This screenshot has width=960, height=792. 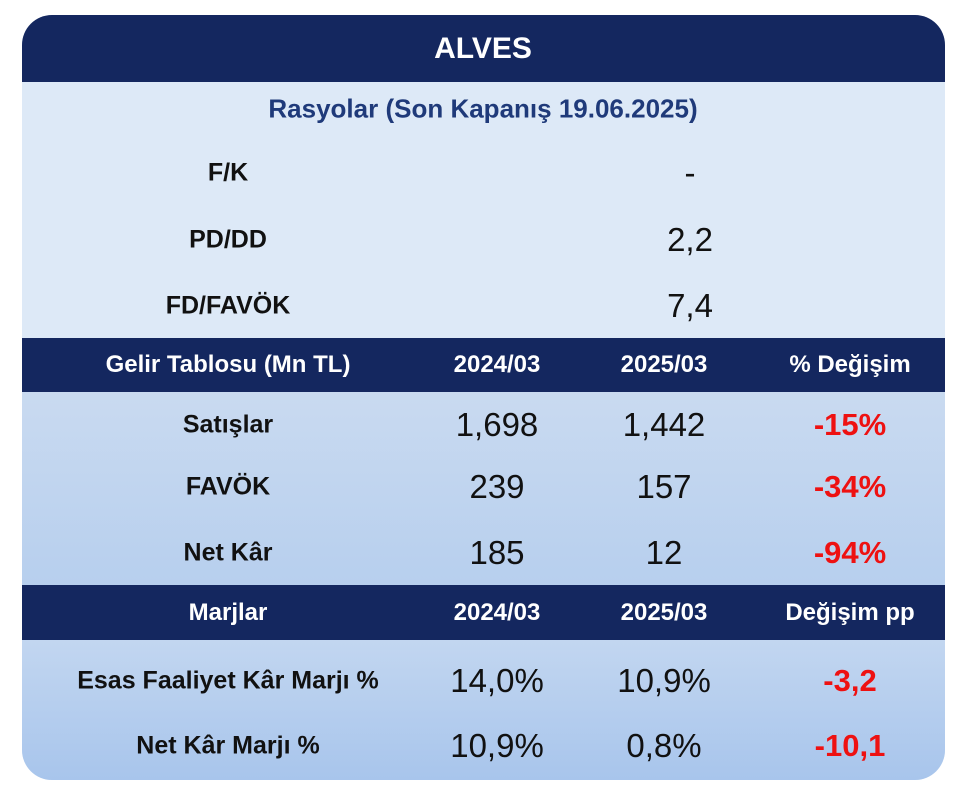 What do you see at coordinates (497, 486) in the screenshot?
I see `value-cell: 239` at bounding box center [497, 486].